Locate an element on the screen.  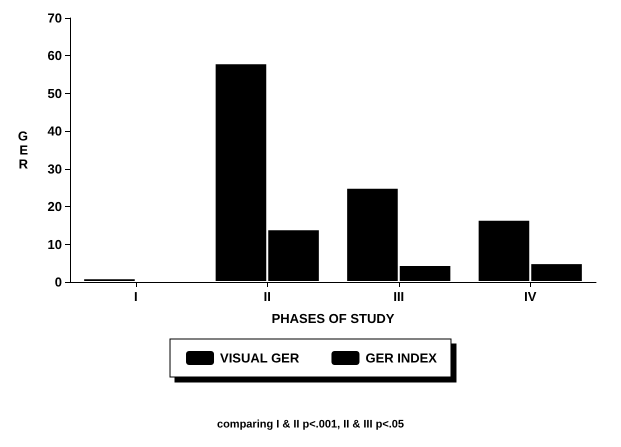
x-tick-label: III is located at coordinates (398, 296).